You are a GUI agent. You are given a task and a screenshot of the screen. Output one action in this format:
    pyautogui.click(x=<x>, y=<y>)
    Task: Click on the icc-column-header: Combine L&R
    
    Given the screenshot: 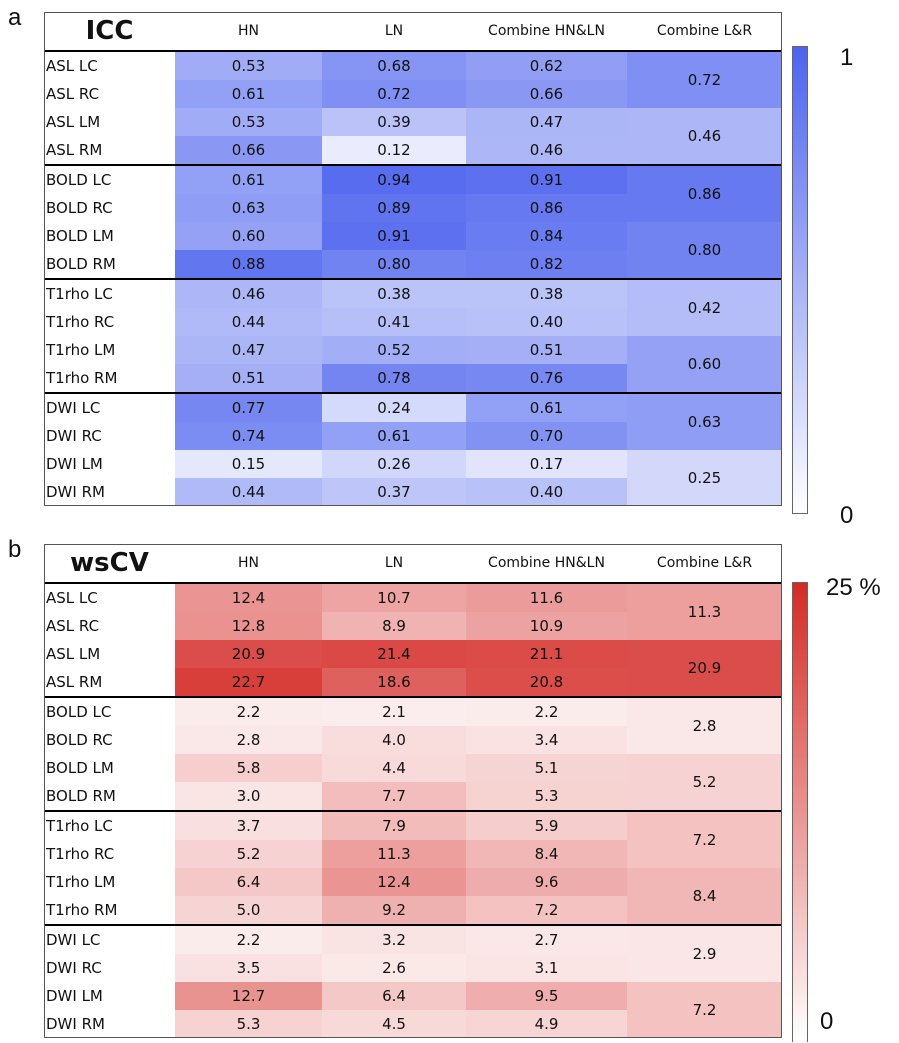 What is the action you would take?
    pyautogui.click(x=704, y=31)
    